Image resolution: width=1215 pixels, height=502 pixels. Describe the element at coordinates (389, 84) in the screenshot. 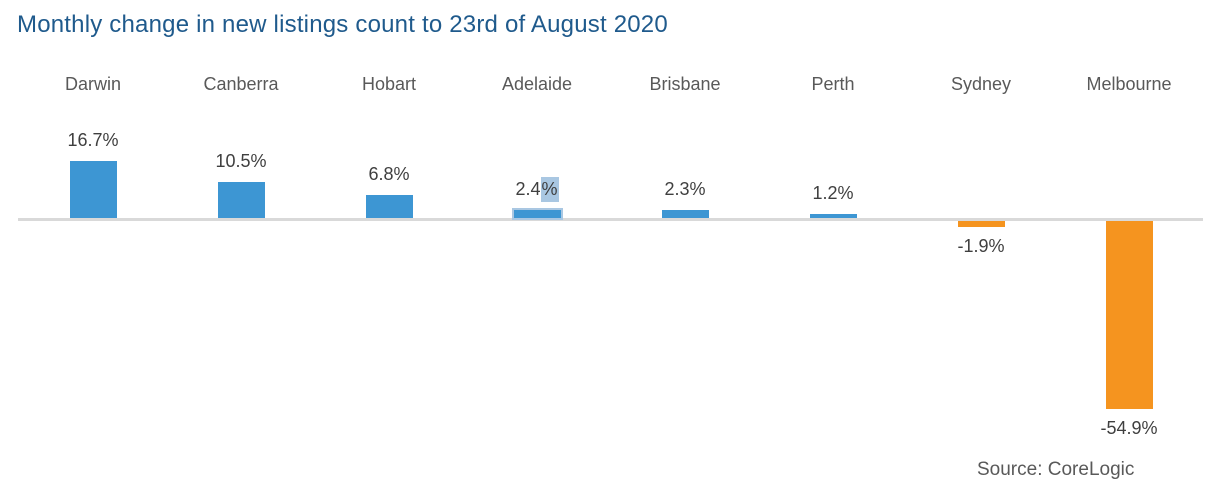

I see `category-label-hobart: Hobart` at that location.